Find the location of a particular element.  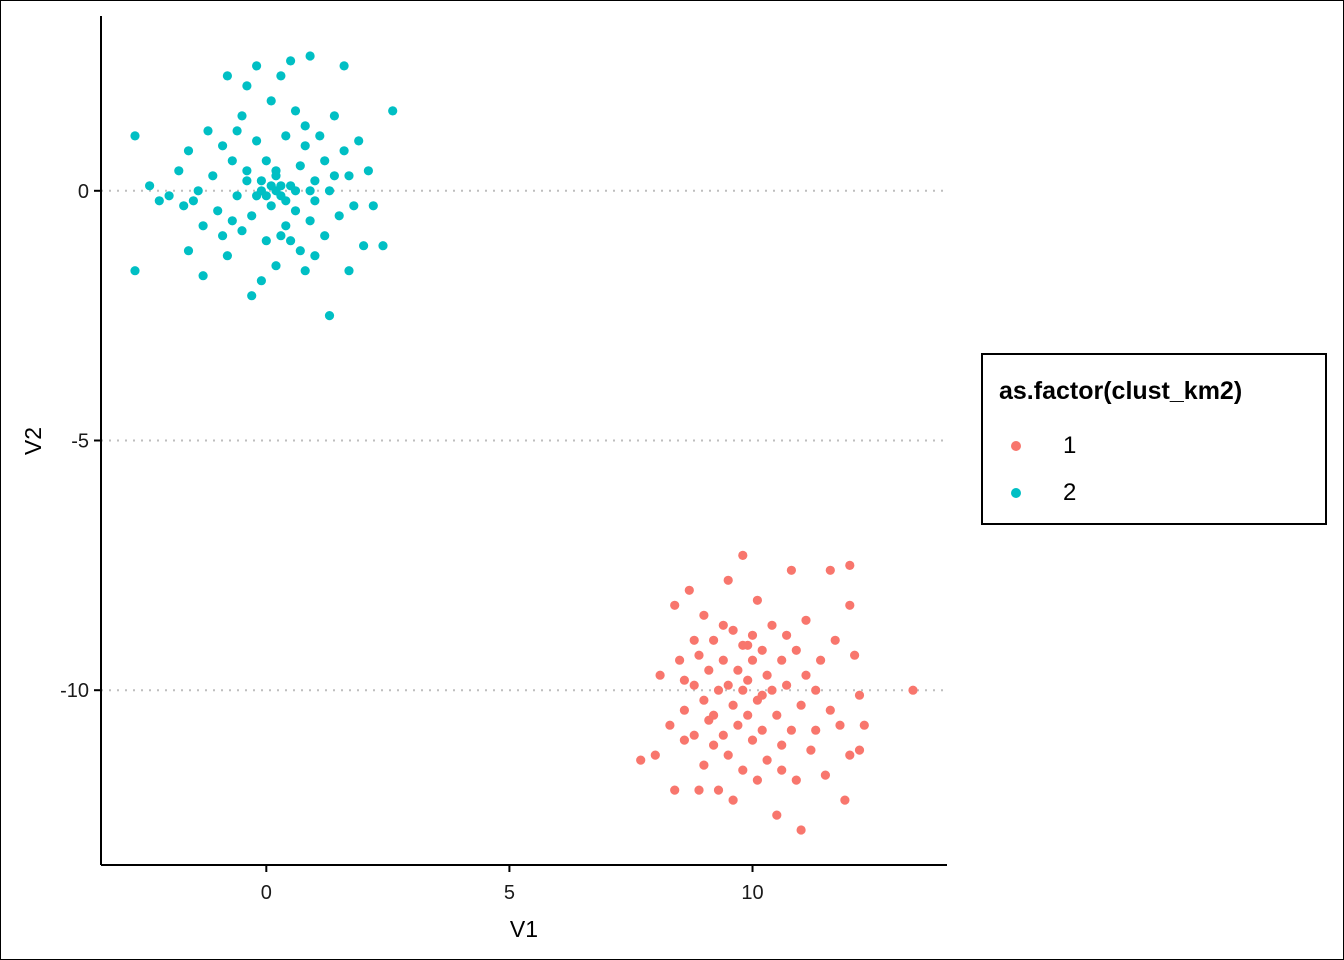

legend-title: as.factor(clust_km2) is located at coordinates (1121, 391).